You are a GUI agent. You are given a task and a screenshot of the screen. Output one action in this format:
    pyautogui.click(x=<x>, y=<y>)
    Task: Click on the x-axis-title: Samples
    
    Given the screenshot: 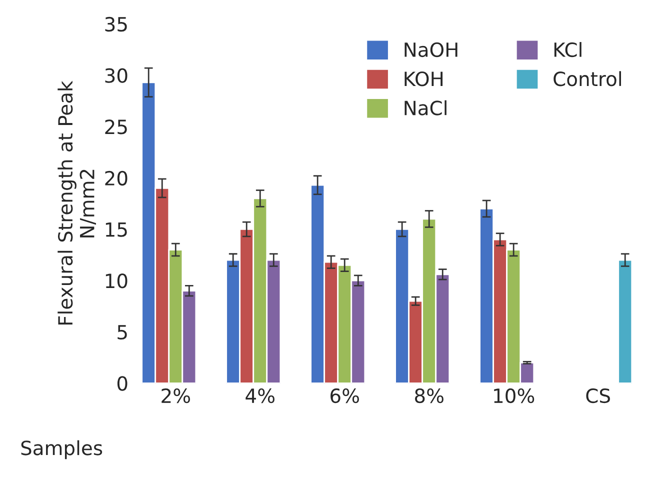 What is the action you would take?
    pyautogui.click(x=61, y=450)
    